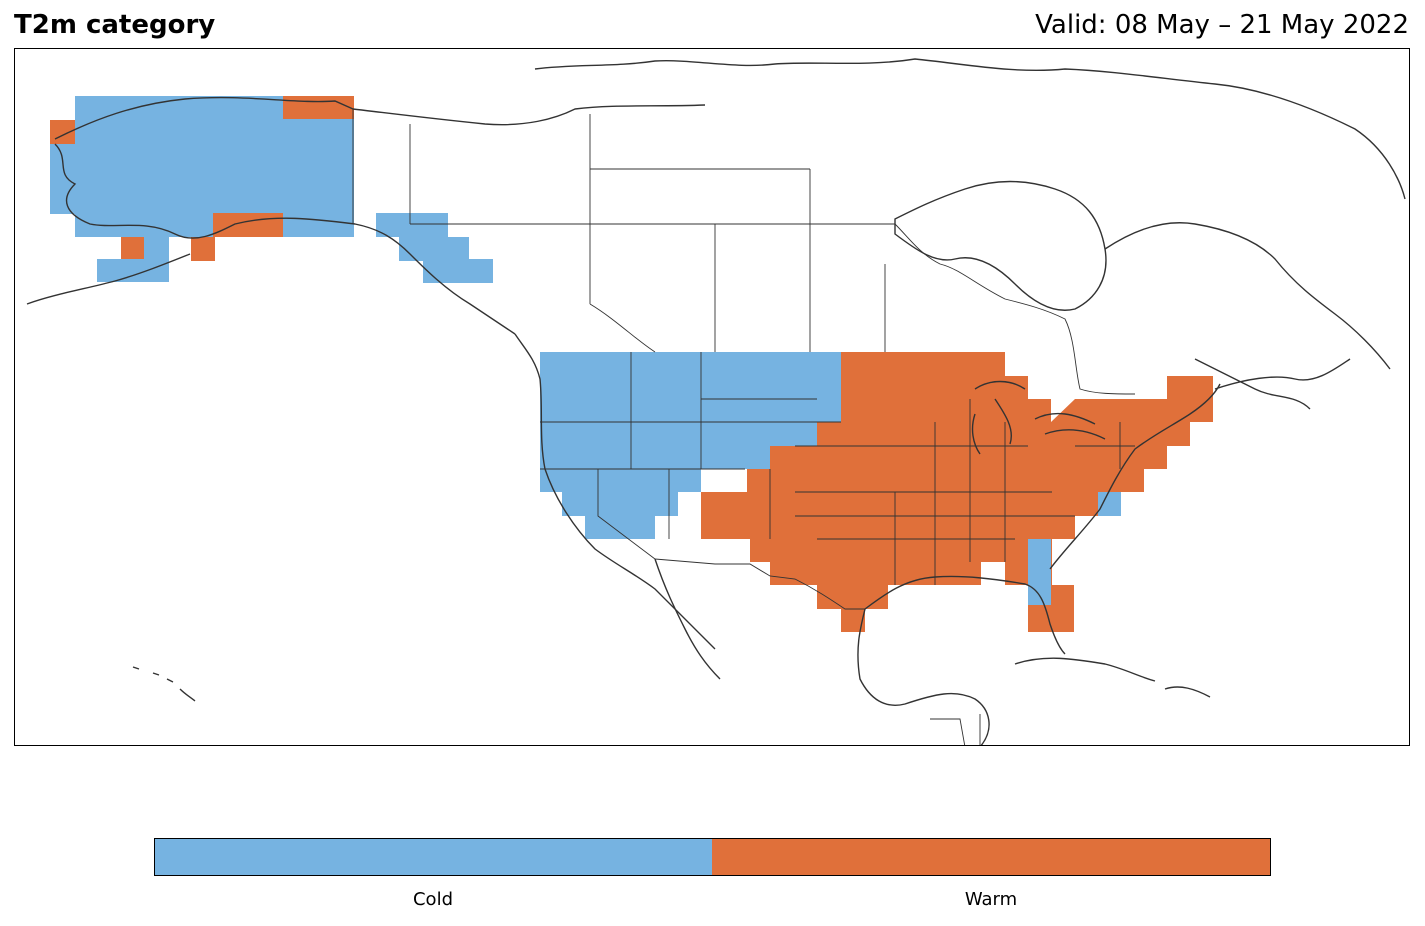 The width and height of the screenshot is (1425, 926). I want to click on category-grid, so click(271, 189).